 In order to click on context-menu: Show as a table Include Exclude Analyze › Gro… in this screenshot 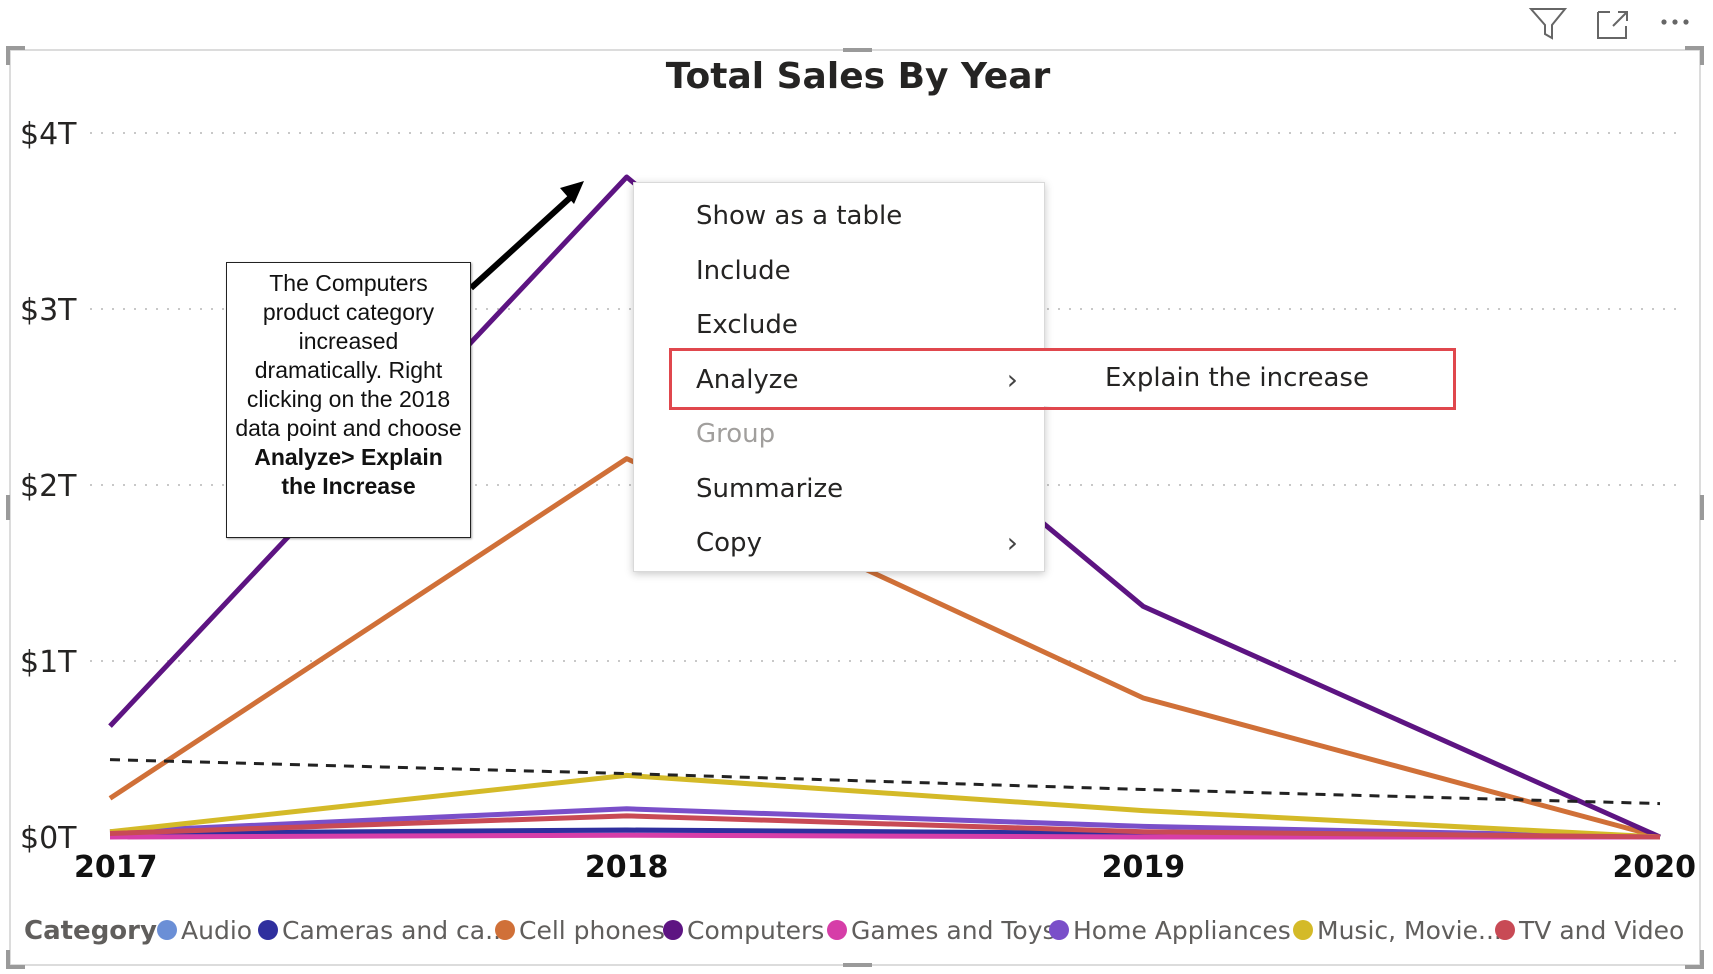, I will do `click(839, 377)`.